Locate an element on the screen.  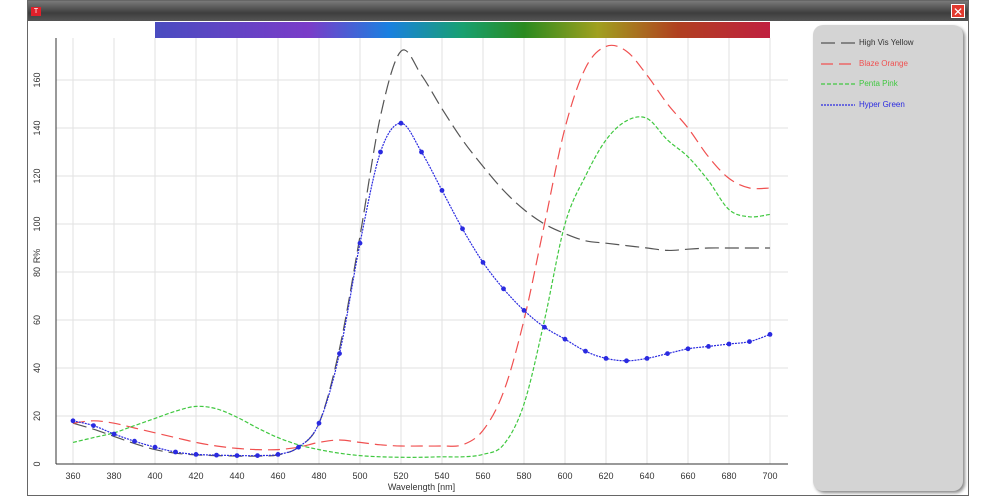
x-tick-label: 500 is located at coordinates (359, 476).